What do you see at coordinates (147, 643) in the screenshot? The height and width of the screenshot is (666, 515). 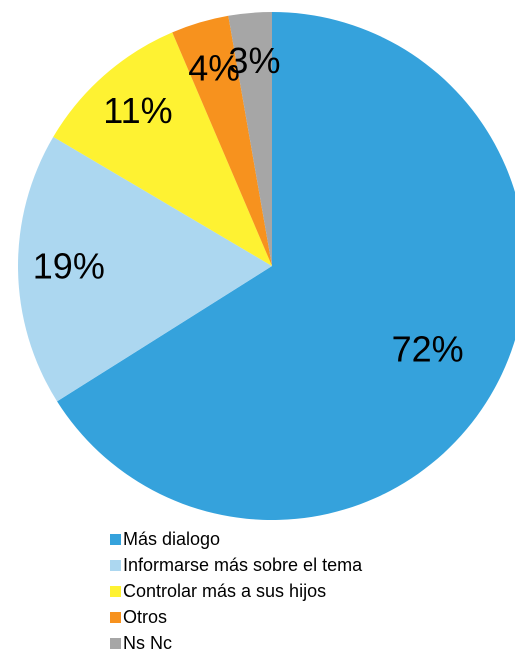 I see `legend-label: Ns Nc` at bounding box center [147, 643].